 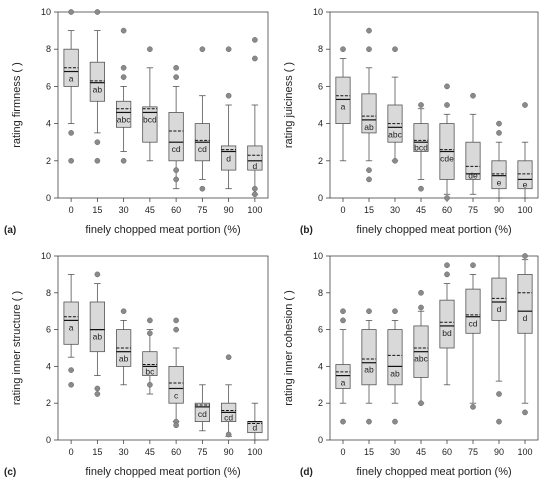 What do you see at coordinates (17, 348) in the screenshot?
I see `y-axis-title: rating inner structure ( )` at bounding box center [17, 348].